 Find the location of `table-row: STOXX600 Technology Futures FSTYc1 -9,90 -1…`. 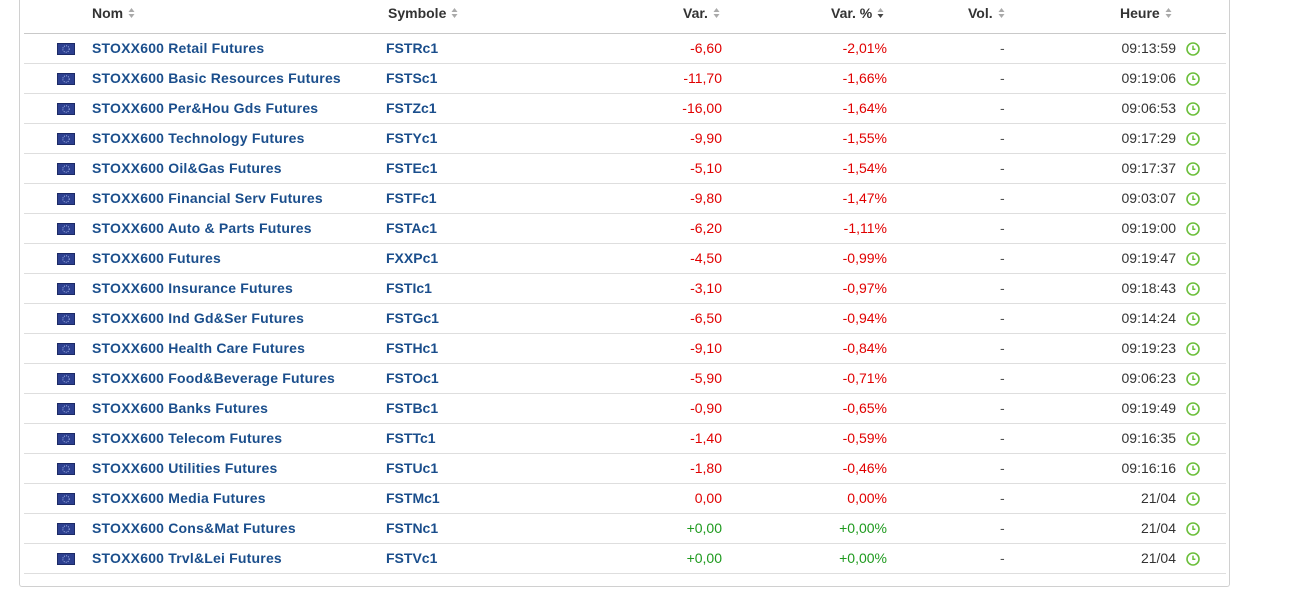

table-row: STOXX600 Technology Futures FSTYc1 -9,90 -1… is located at coordinates (625, 139).